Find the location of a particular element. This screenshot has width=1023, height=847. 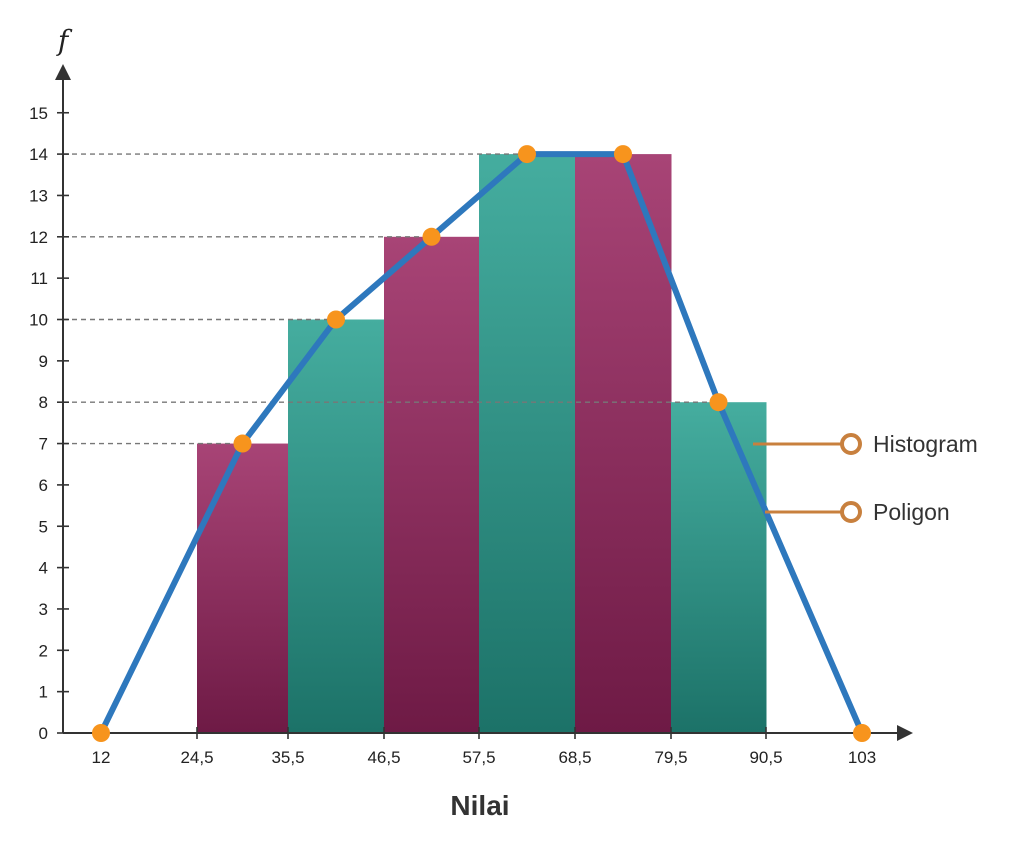

x-tick-label: 24,5 is located at coordinates (196, 757).